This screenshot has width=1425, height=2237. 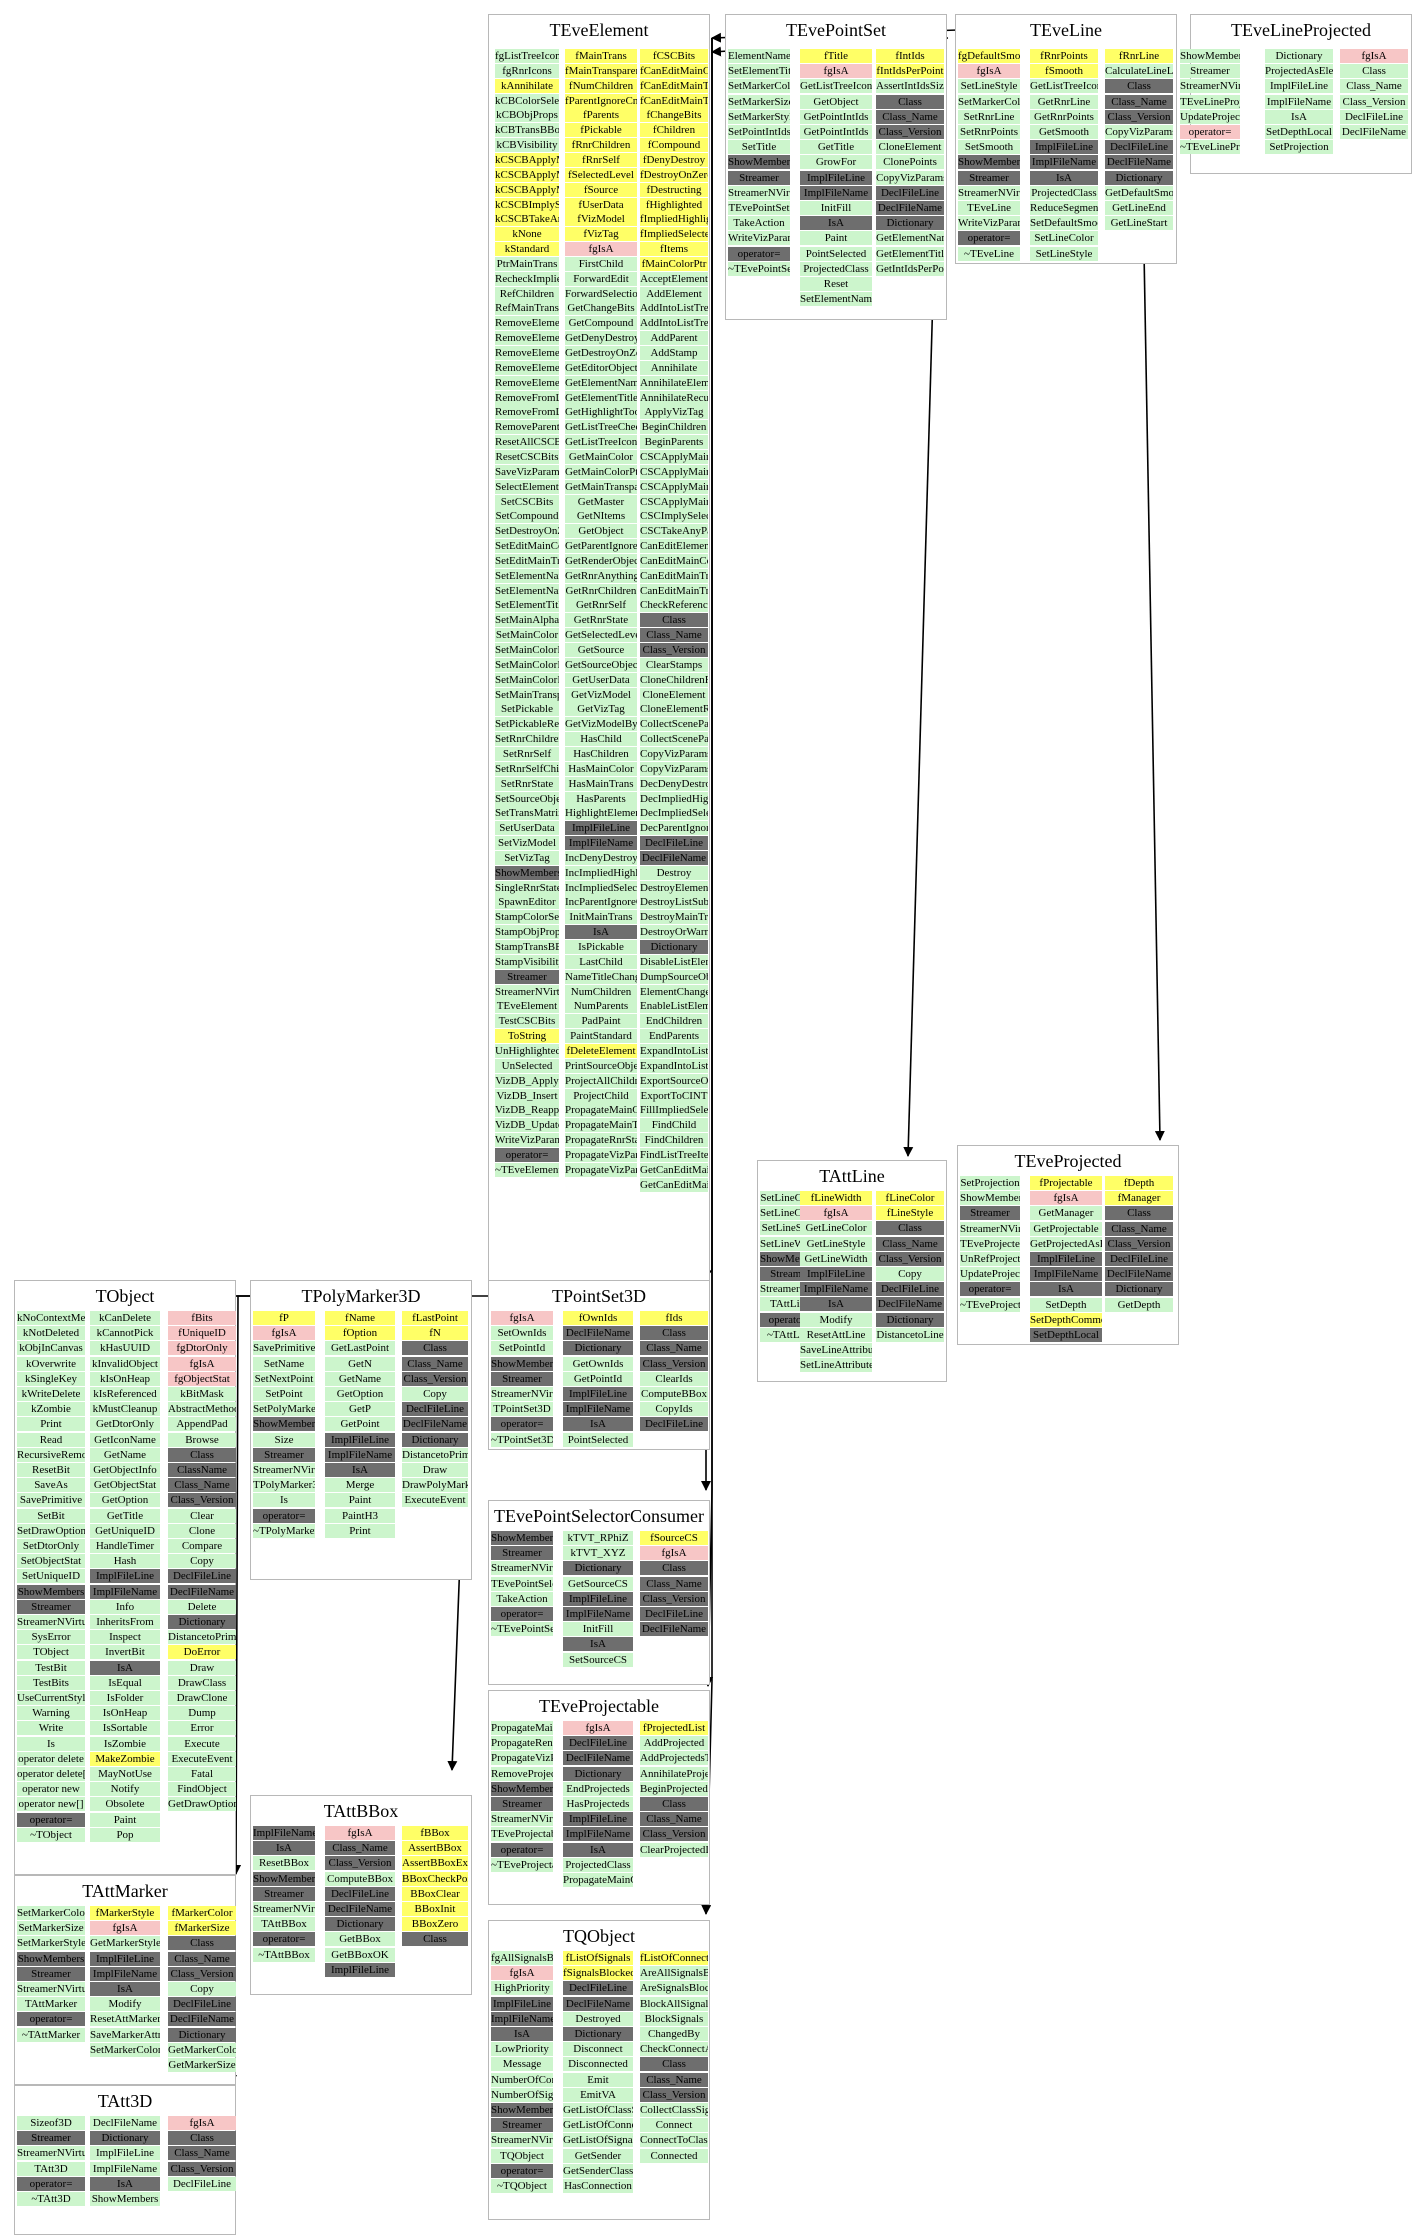 What do you see at coordinates (522, 1333) in the screenshot?
I see `member-cell: SetOwnIds` at bounding box center [522, 1333].